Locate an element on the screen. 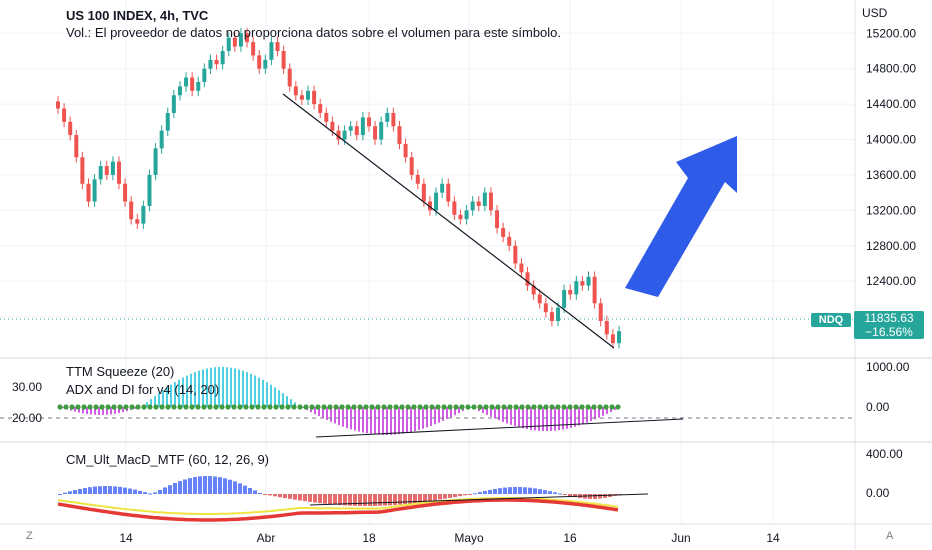 The height and width of the screenshot is (550, 932). ttm-squeeze-label: TTM Squeeze (20) is located at coordinates (120, 371).